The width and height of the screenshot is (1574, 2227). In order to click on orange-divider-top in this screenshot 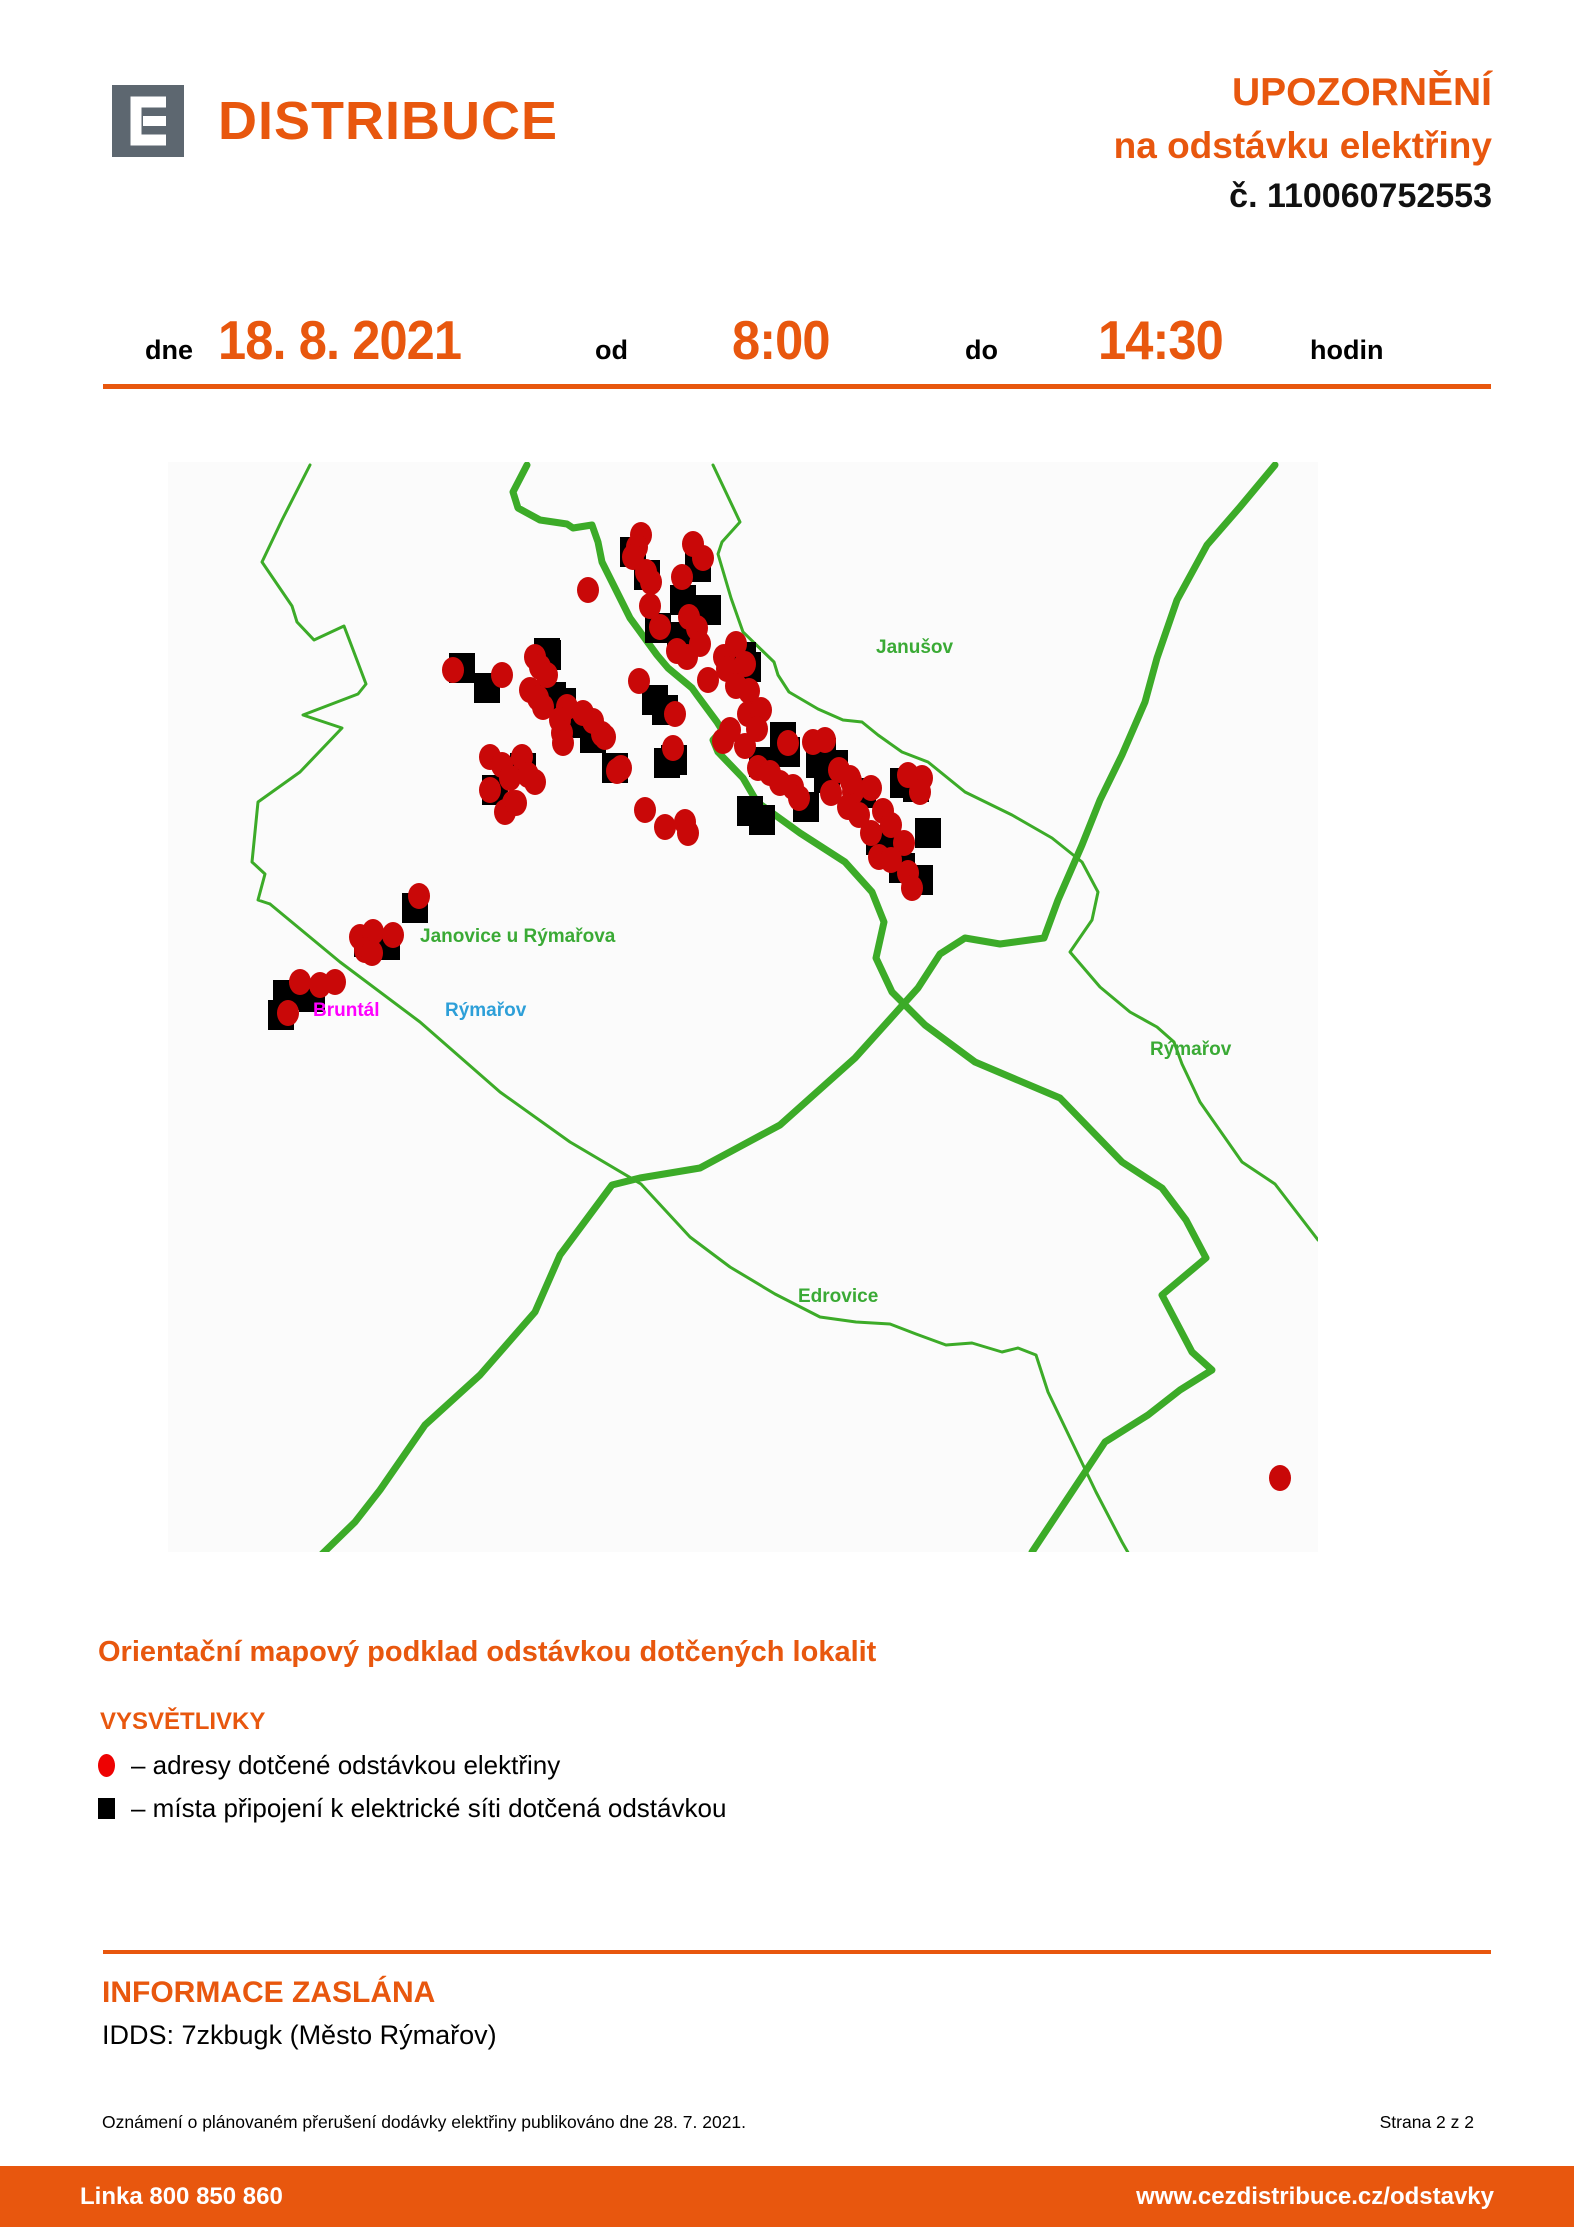, I will do `click(797, 386)`.